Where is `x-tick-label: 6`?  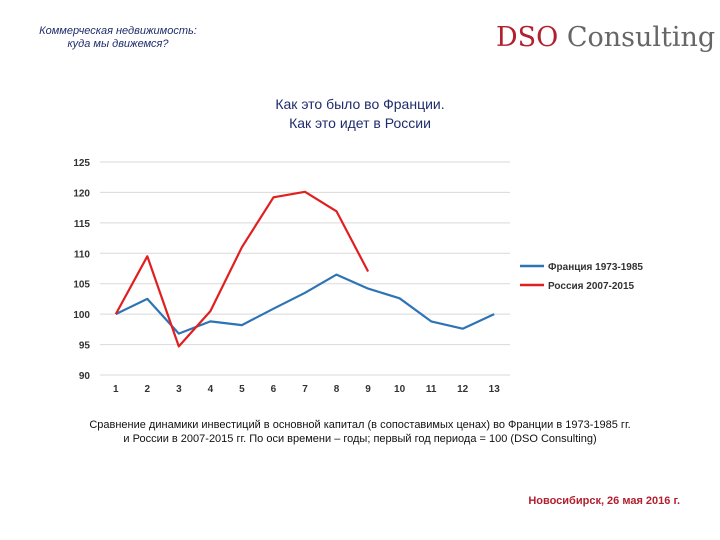
x-tick-label: 6 is located at coordinates (274, 389).